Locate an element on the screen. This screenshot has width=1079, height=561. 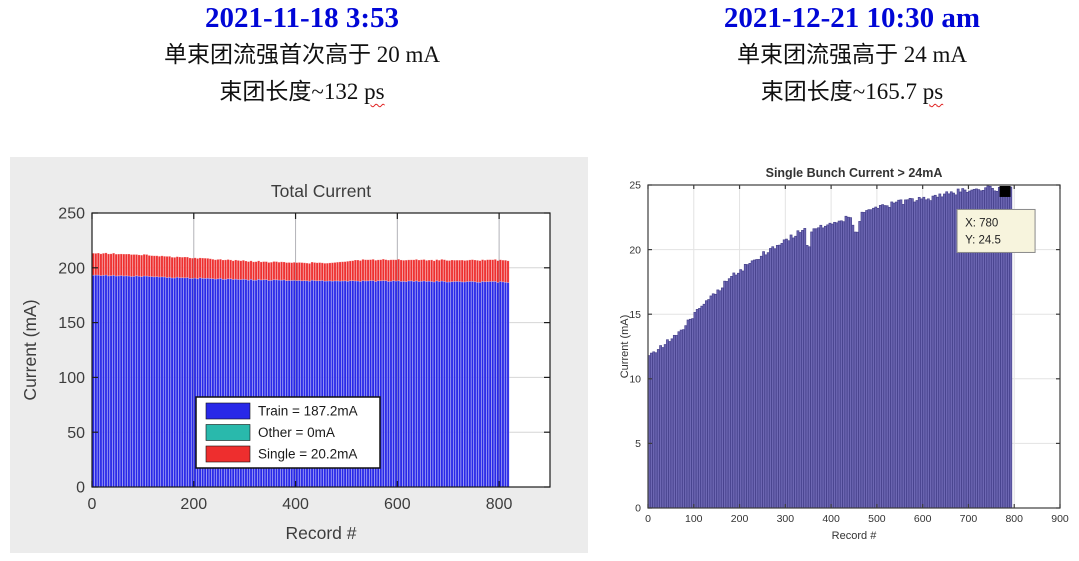
bunch-length-left: 束团长度~132 ps is located at coordinates (302, 91).